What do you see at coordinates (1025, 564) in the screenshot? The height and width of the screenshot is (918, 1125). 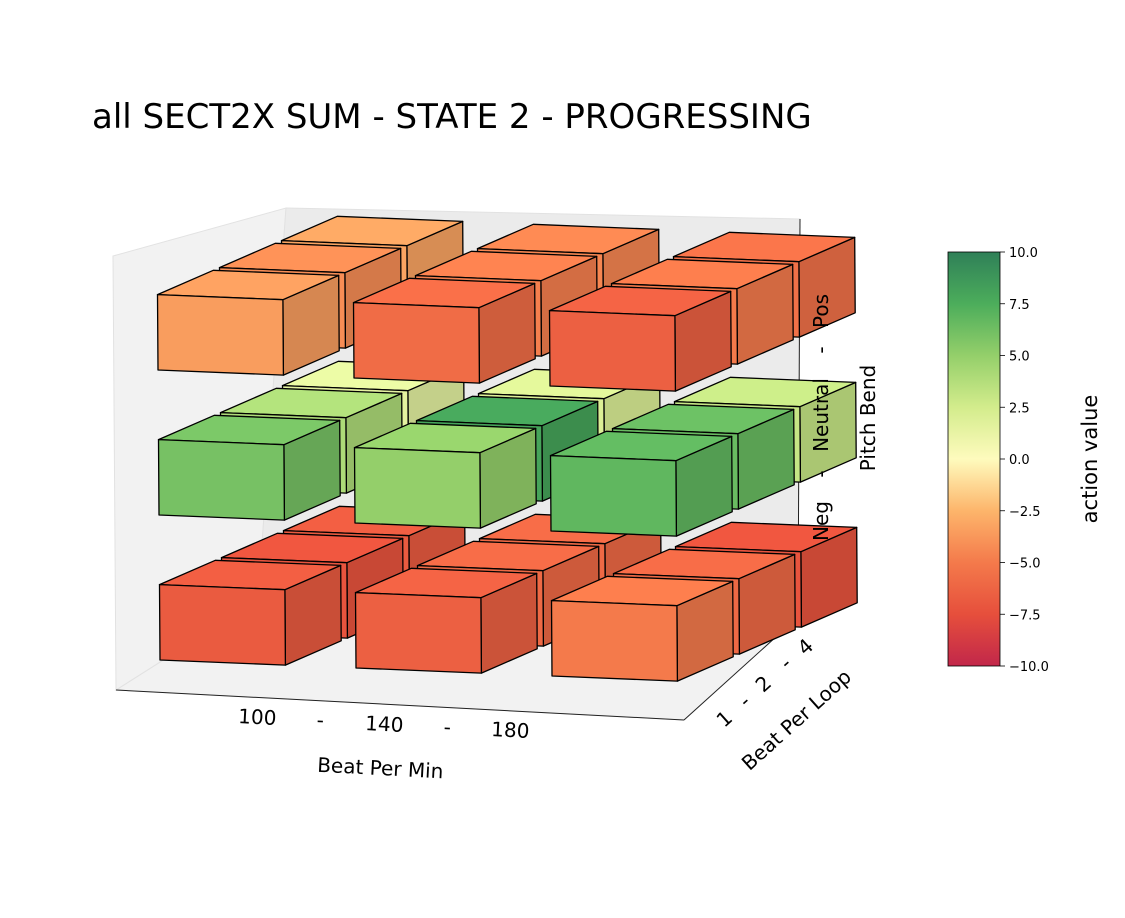 I see `colorbar-tick-label: −5.0` at bounding box center [1025, 564].